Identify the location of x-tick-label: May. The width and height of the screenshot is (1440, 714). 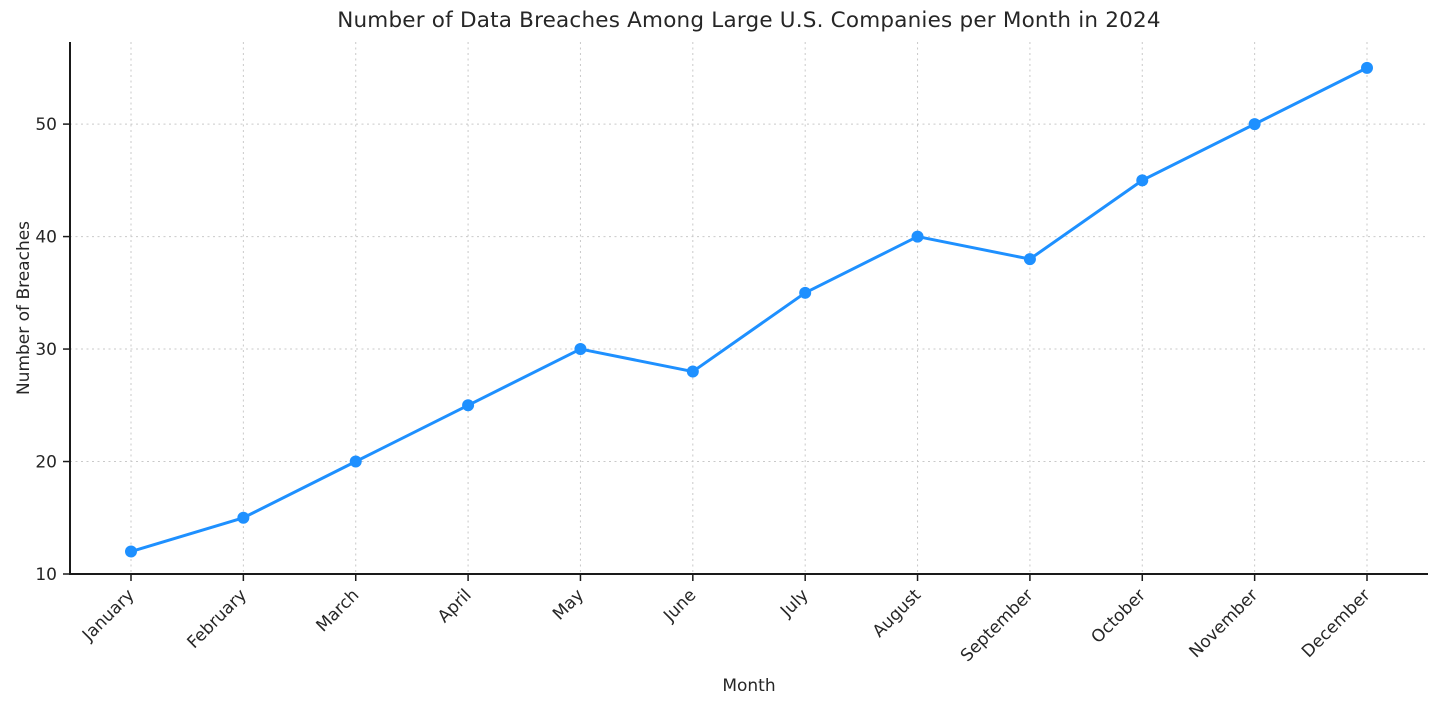
(568, 604).